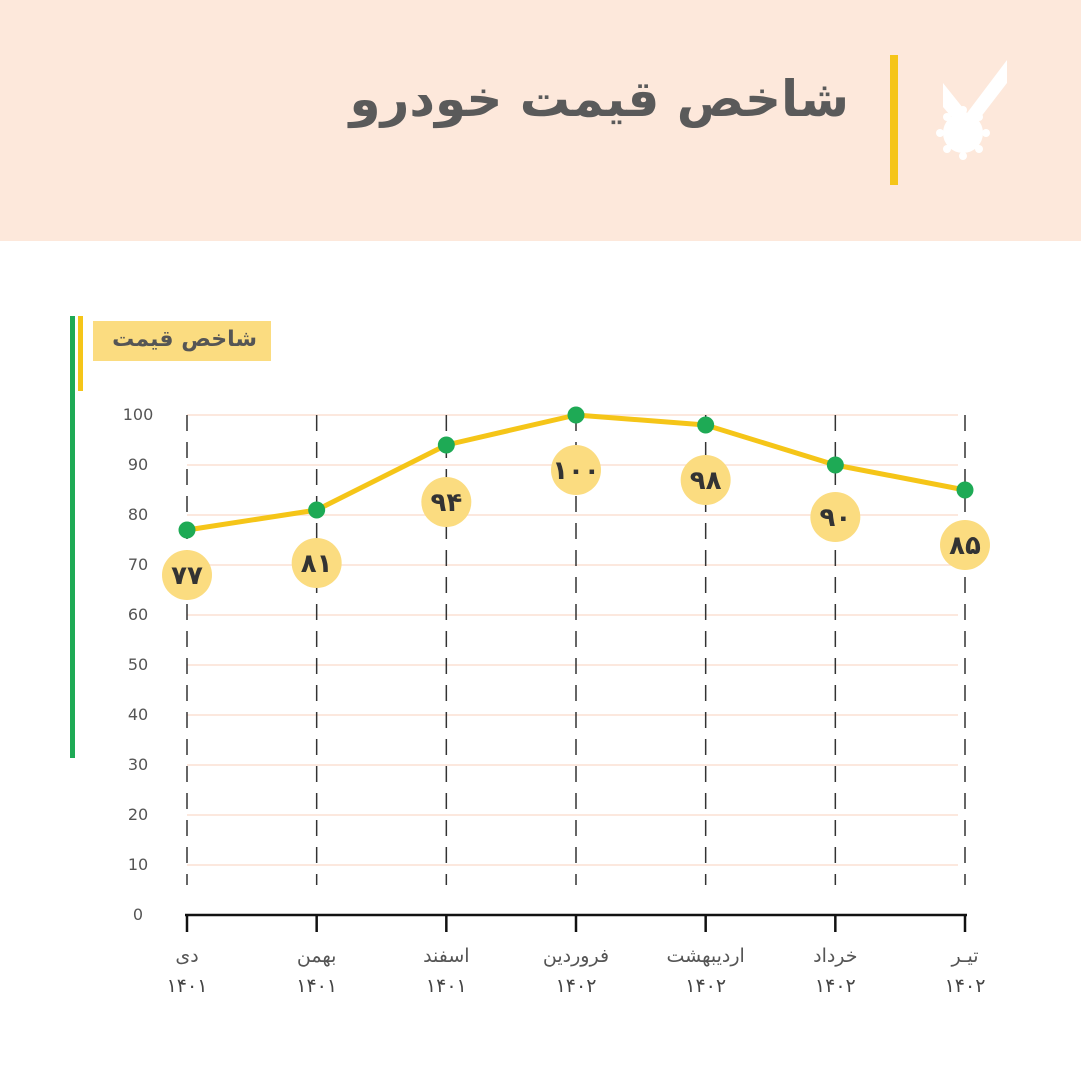 Image resolution: width=1081 pixels, height=1084 pixels. I want to click on y-tick-label: 90, so click(138, 464).